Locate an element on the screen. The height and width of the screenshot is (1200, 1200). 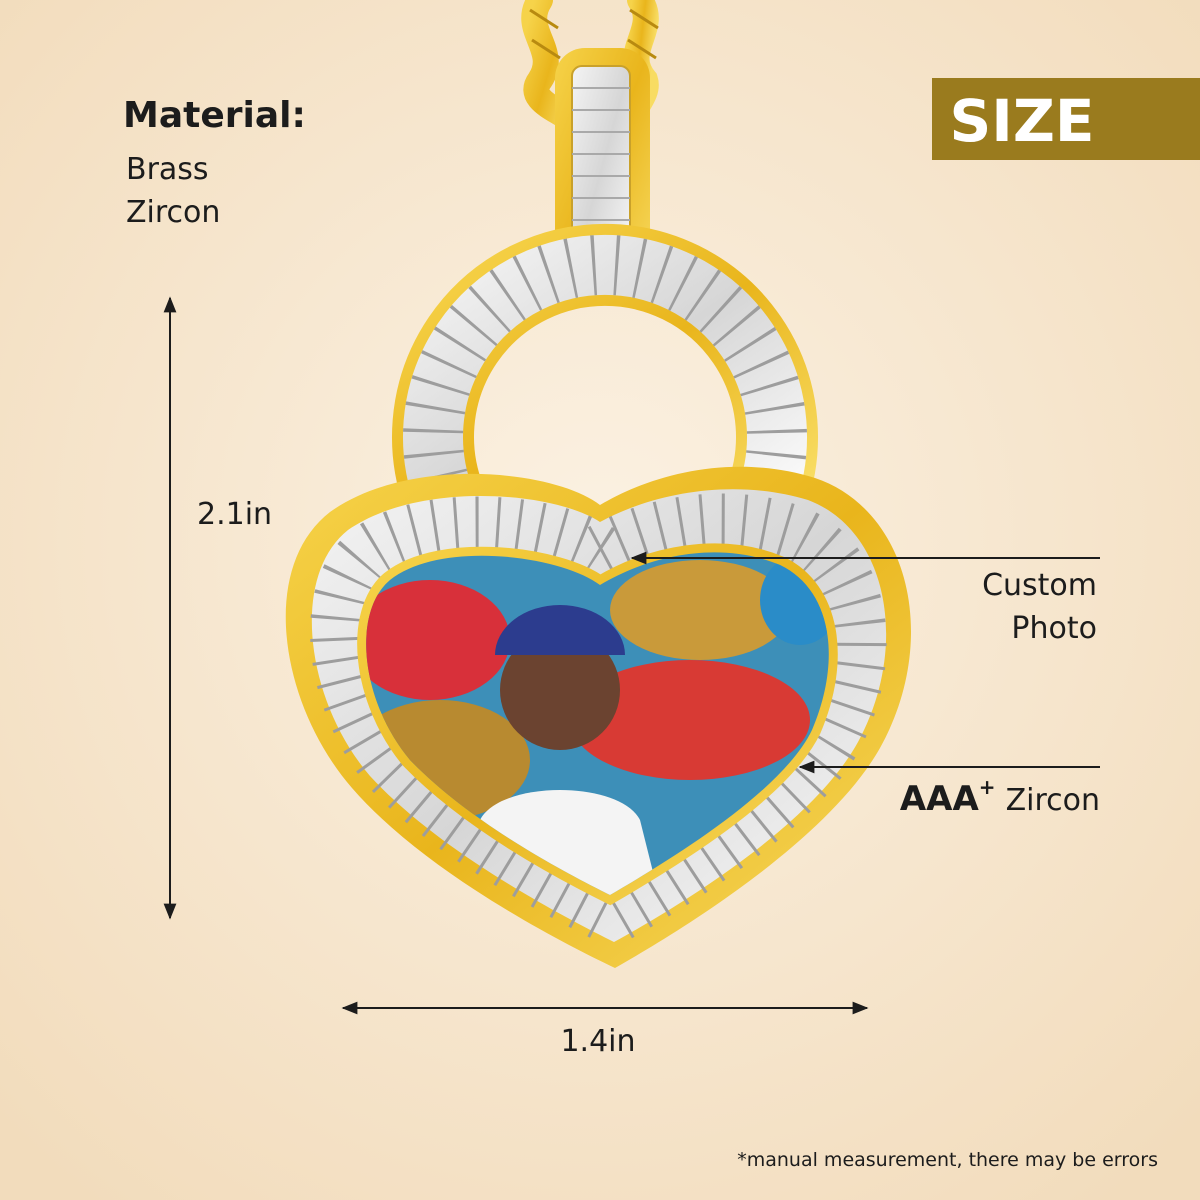
width-label: 1.4in is located at coordinates (597, 1041).